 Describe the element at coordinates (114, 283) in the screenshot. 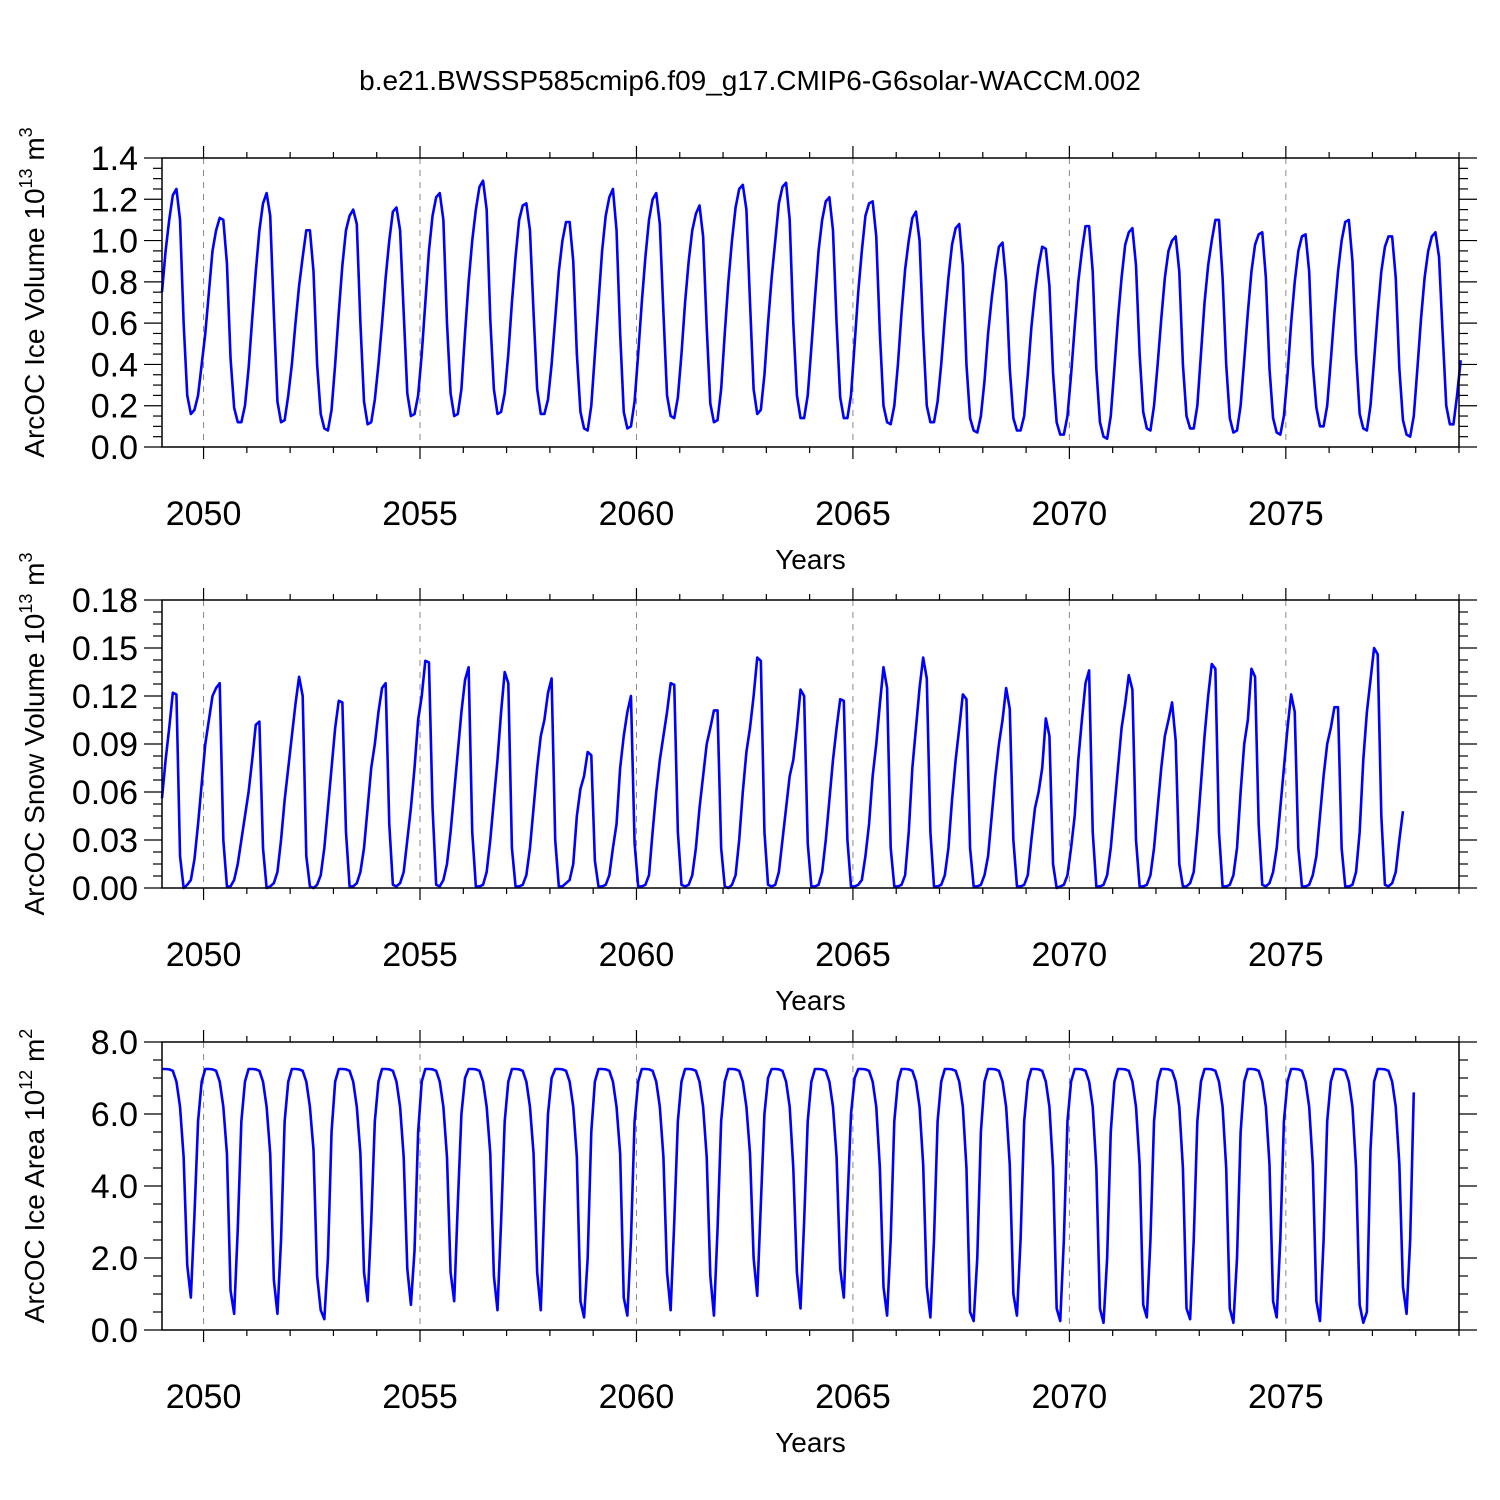

I see `y-tick-label: 0.8` at that location.